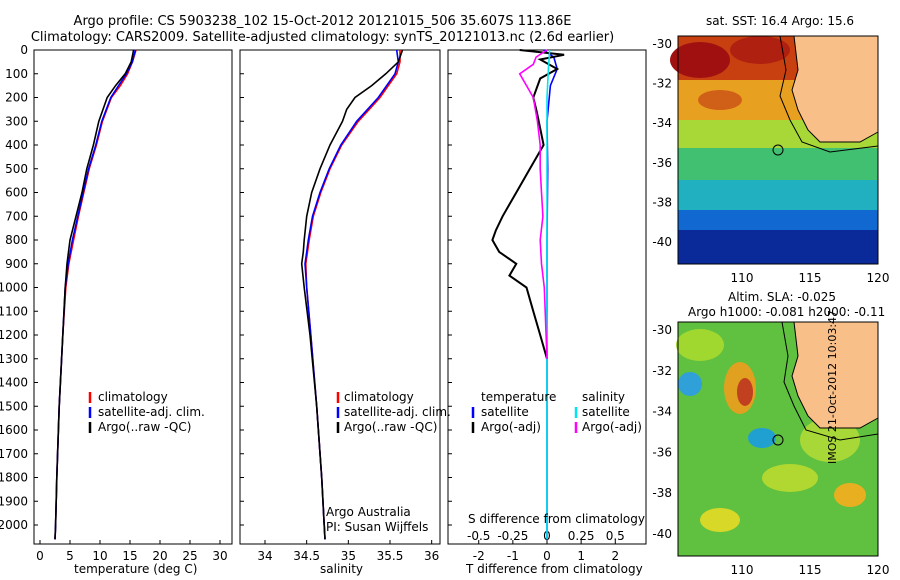 This screenshot has height=580, width=900. Describe the element at coordinates (390, 556) in the screenshot. I see `sal-xtick-label: 35.5` at that location.